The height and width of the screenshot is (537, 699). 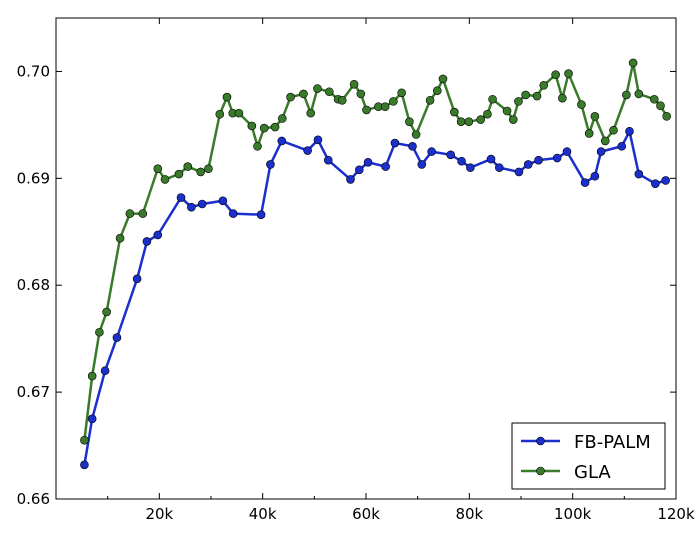 I want to click on y-tick-label: 0.66, so click(x=33, y=499).